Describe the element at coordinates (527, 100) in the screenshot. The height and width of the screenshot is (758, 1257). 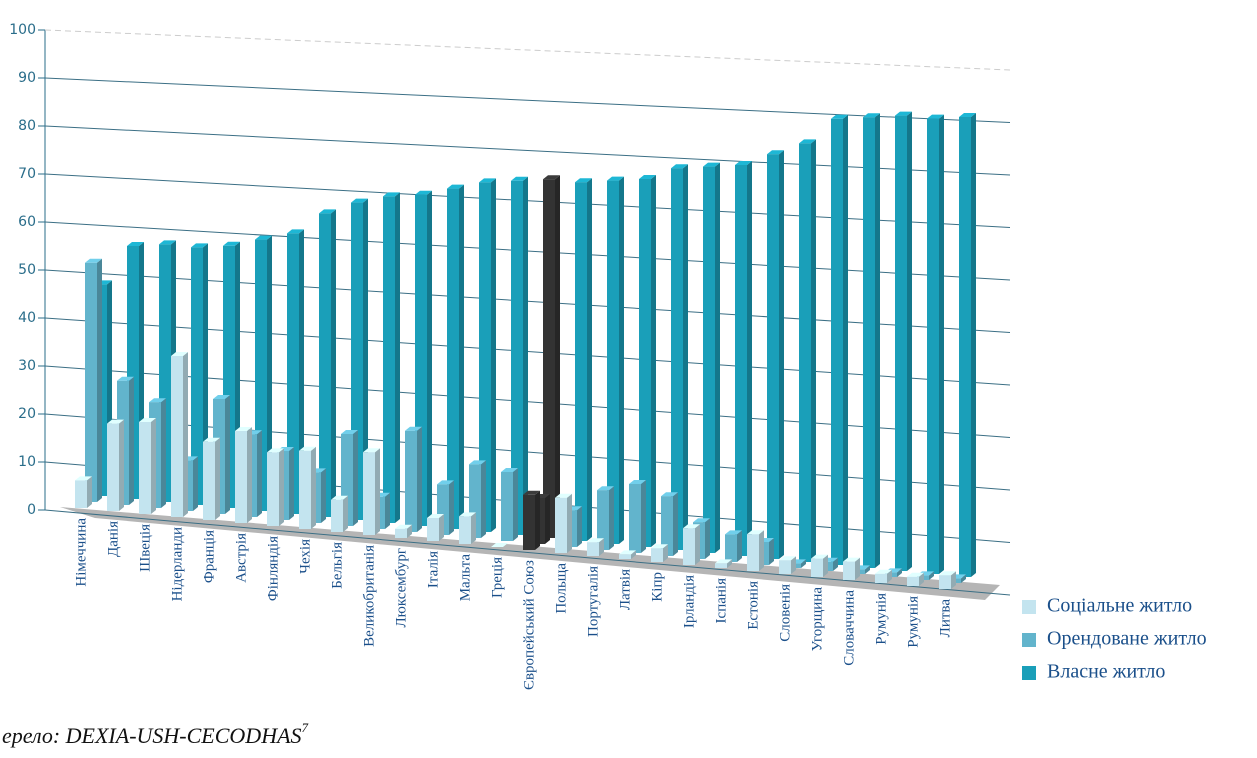
I see `grid-line` at that location.